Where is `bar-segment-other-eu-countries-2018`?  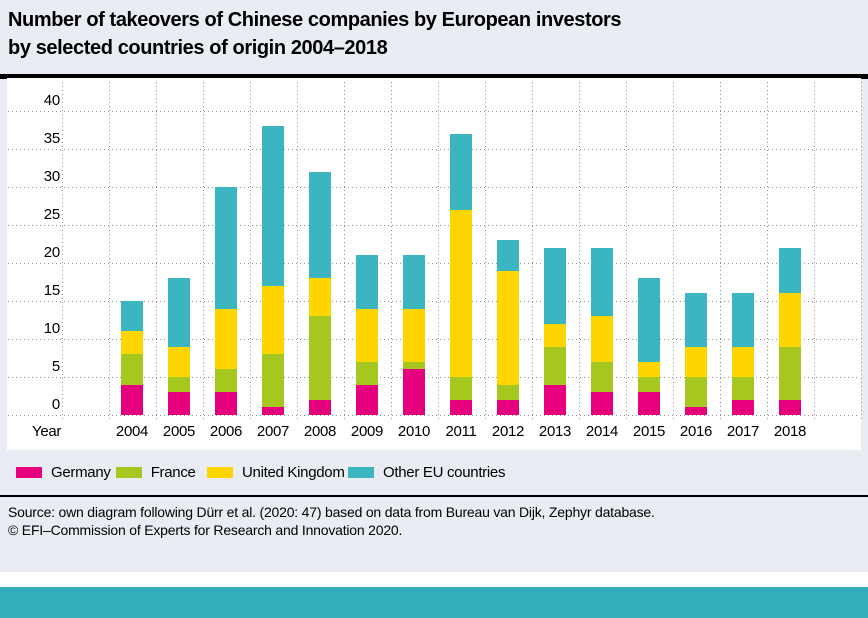
bar-segment-other-eu-countries-2018 is located at coordinates (790, 270).